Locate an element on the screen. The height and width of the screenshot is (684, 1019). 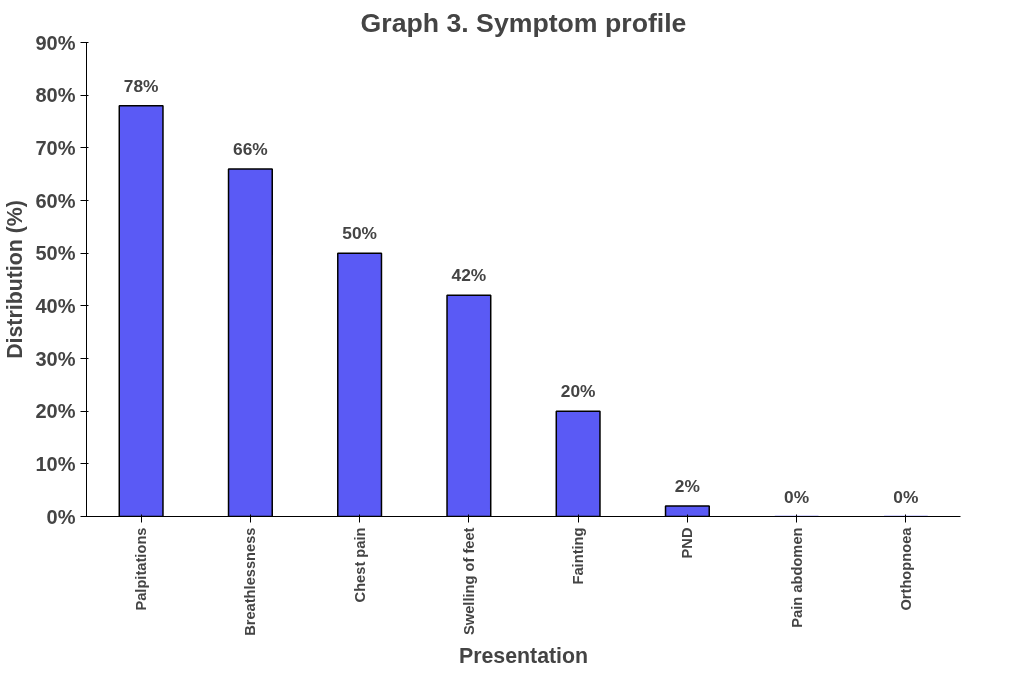
y-tick-label: 0% is located at coordinates (61, 516).